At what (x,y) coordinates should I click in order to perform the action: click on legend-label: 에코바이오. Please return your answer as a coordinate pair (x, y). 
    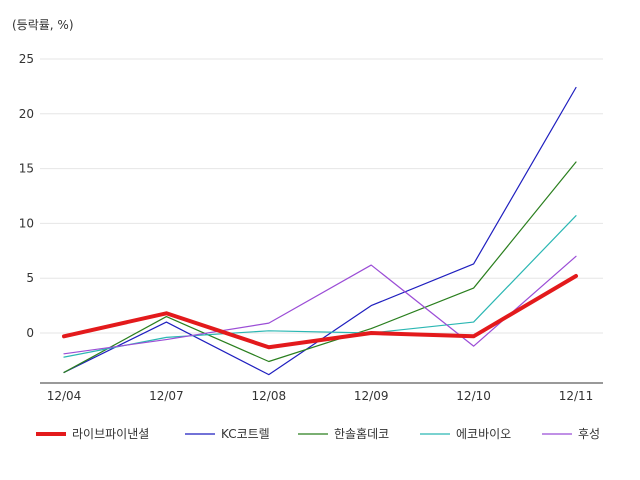
    Looking at the image, I should click on (483, 434).